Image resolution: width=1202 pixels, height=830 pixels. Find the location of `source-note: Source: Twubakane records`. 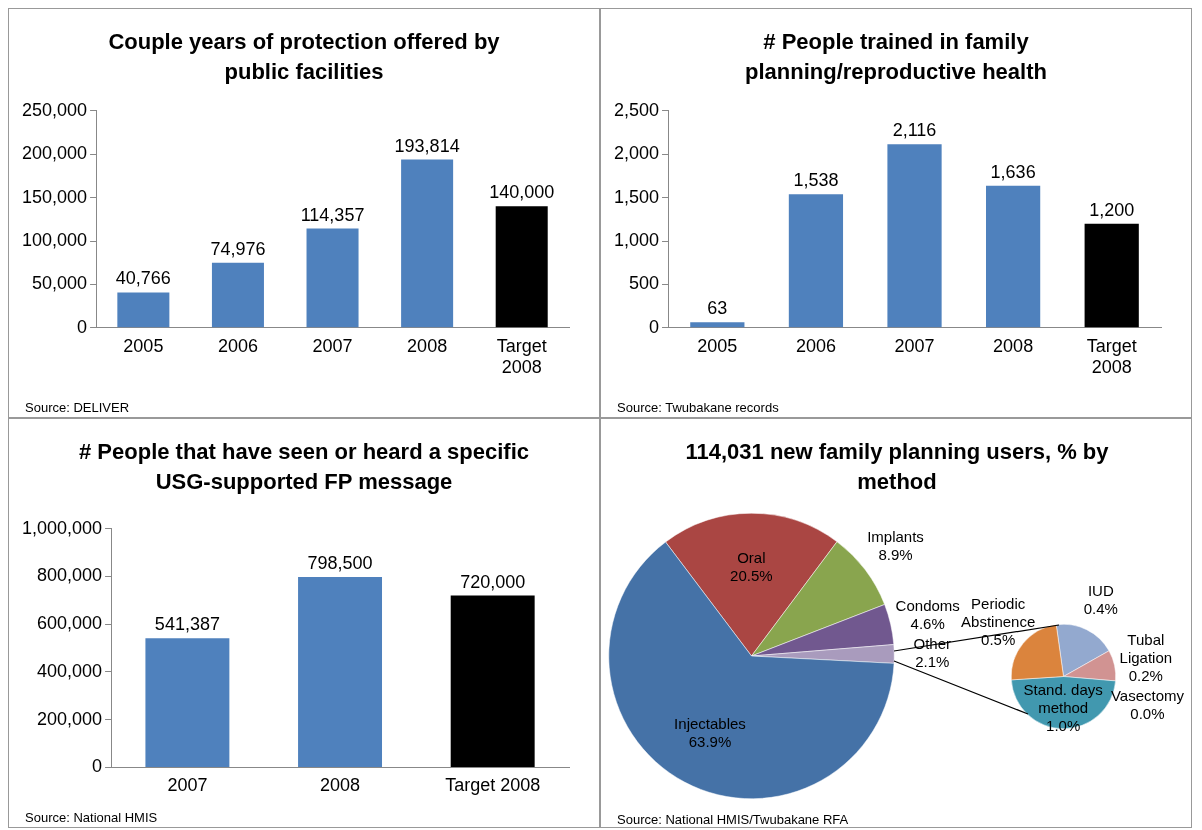

source-note: Source: Twubakane records is located at coordinates (698, 407).